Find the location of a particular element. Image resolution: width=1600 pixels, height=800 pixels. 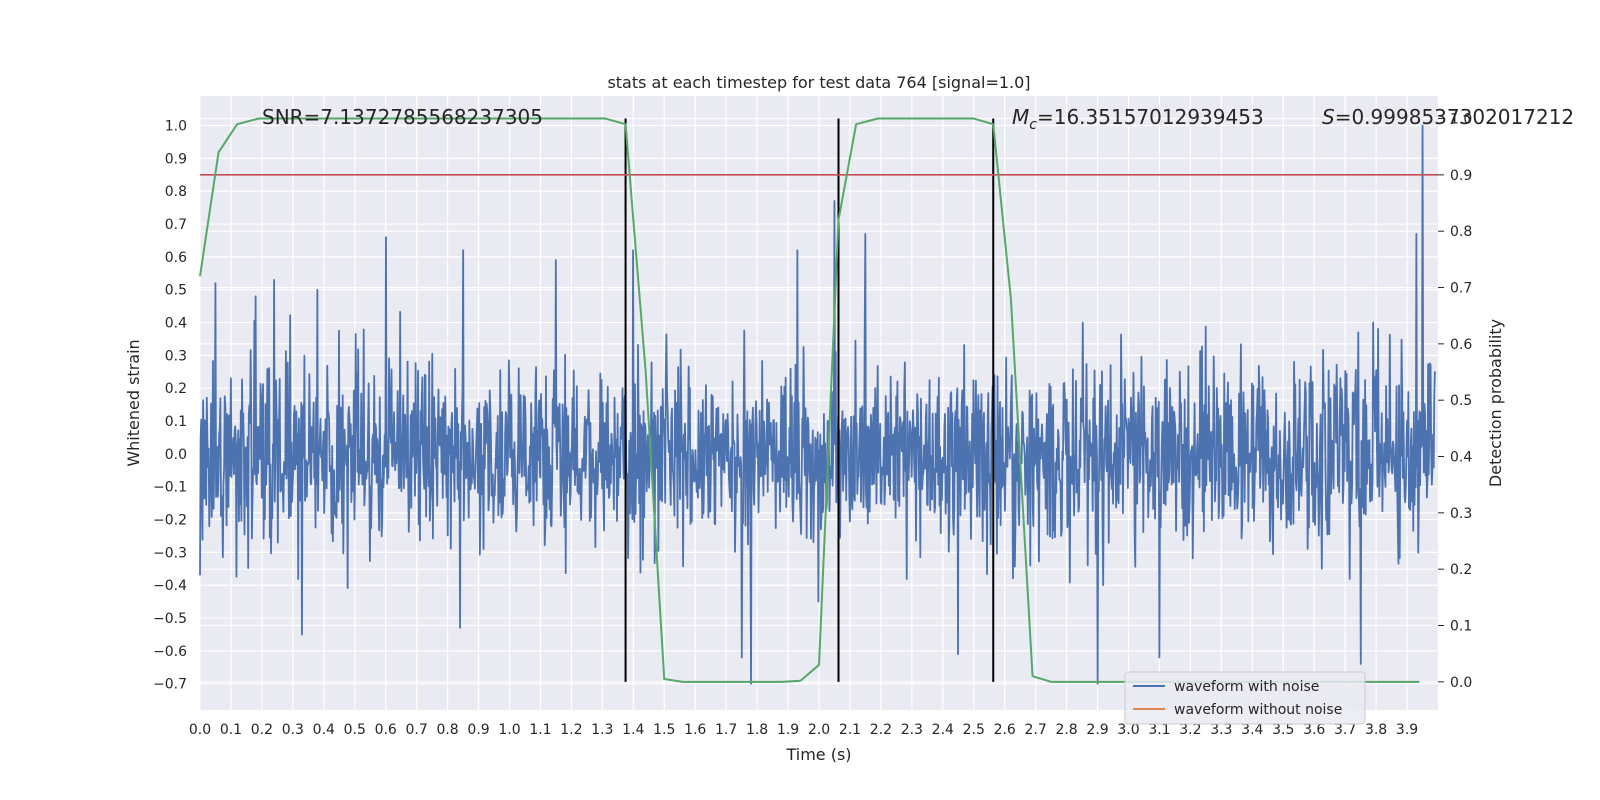

y-tick-label-right: 1.0 is located at coordinates (1461, 120).